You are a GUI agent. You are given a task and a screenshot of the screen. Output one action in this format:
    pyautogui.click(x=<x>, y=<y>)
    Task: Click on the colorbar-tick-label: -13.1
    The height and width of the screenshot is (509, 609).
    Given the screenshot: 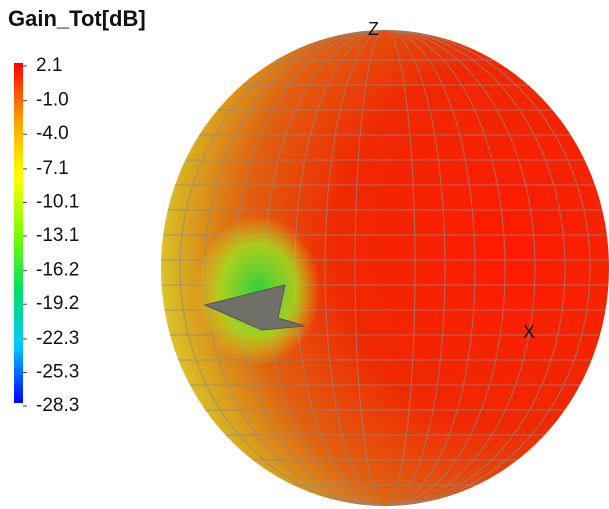 What is the action you would take?
    pyautogui.click(x=57, y=235)
    